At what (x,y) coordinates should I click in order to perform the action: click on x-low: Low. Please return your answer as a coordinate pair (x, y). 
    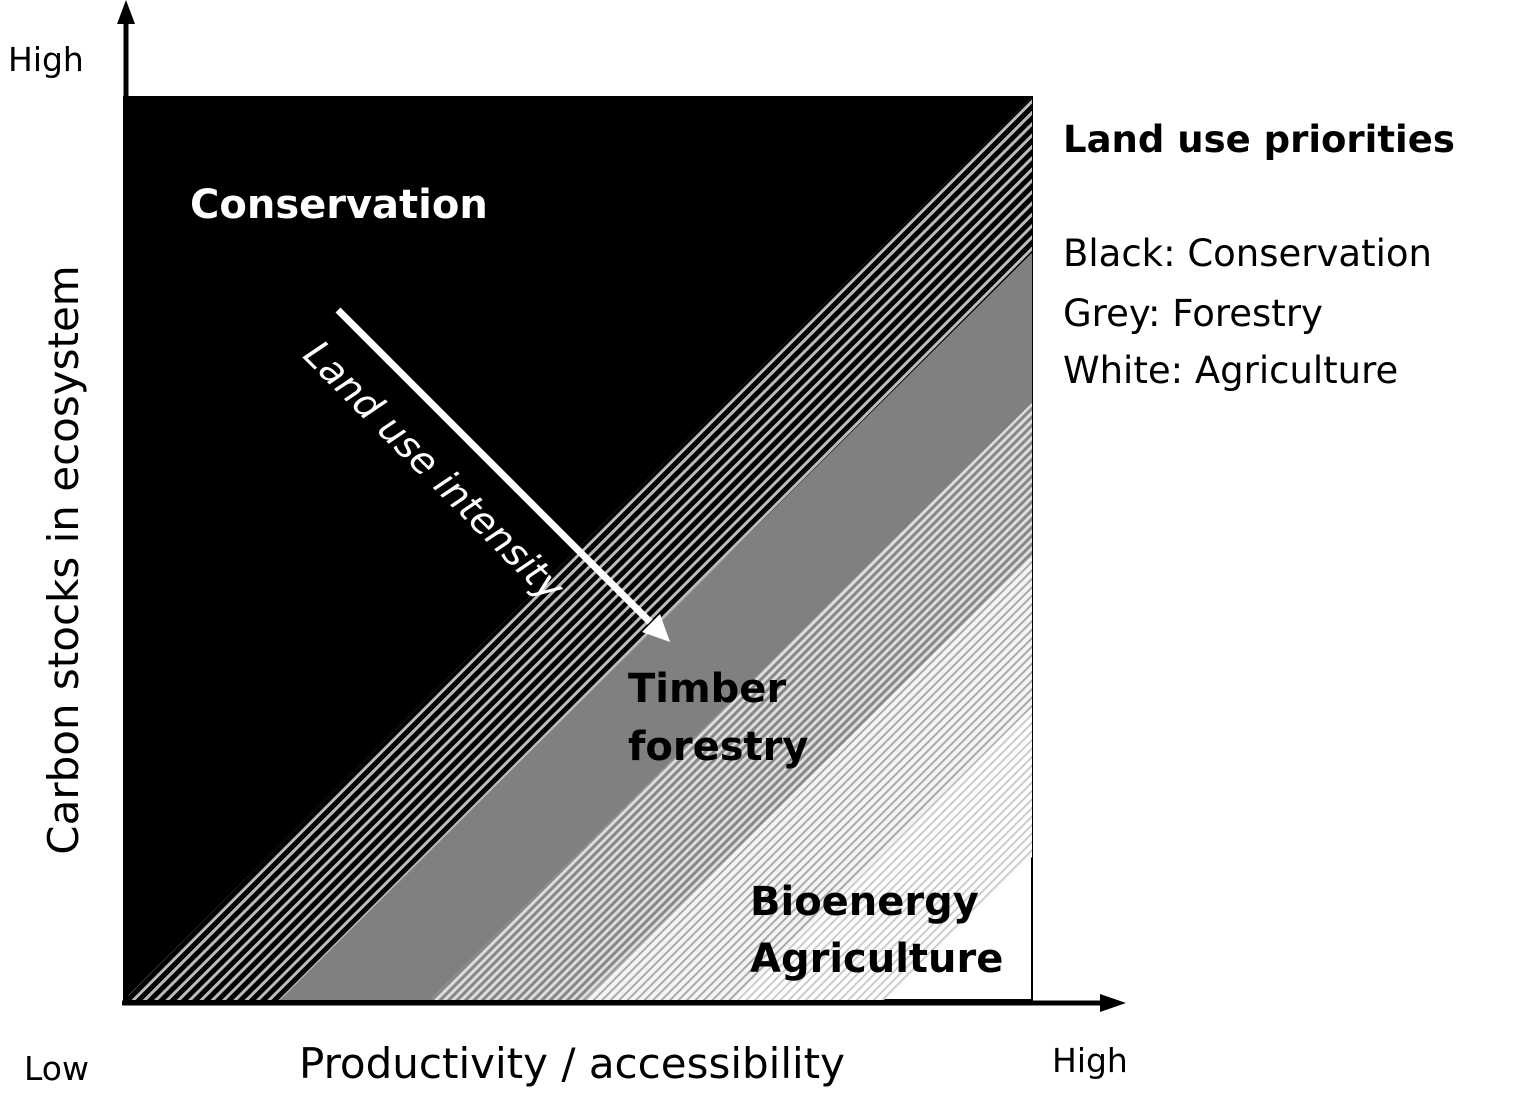
    Looking at the image, I should click on (56, 1068).